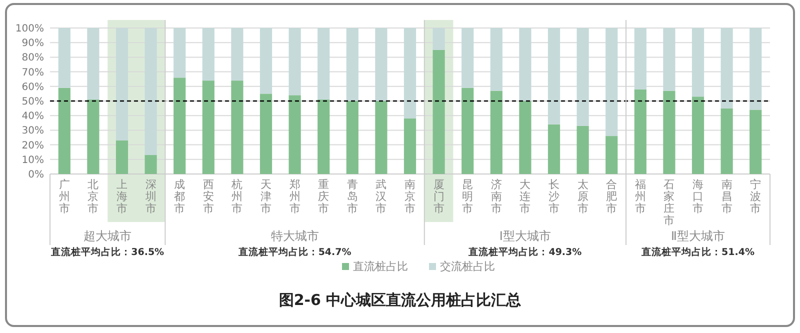 This screenshot has height=333, width=800. Describe the element at coordinates (352, 196) in the screenshot. I see `x-tick-label: 青岛市` at that location.